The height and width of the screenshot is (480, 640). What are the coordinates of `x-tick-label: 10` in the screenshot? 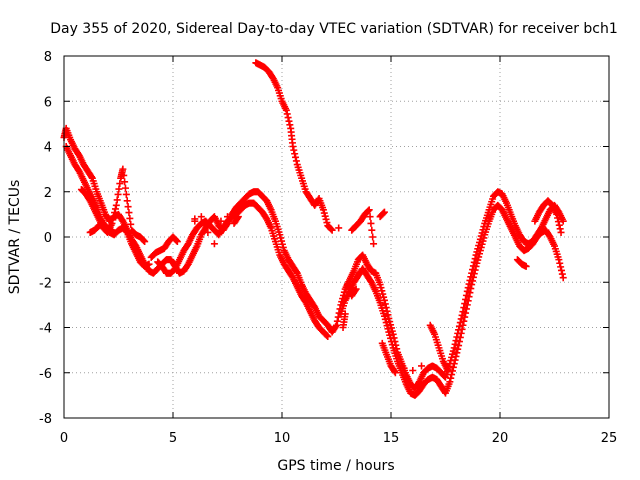 It's located at (282, 438).